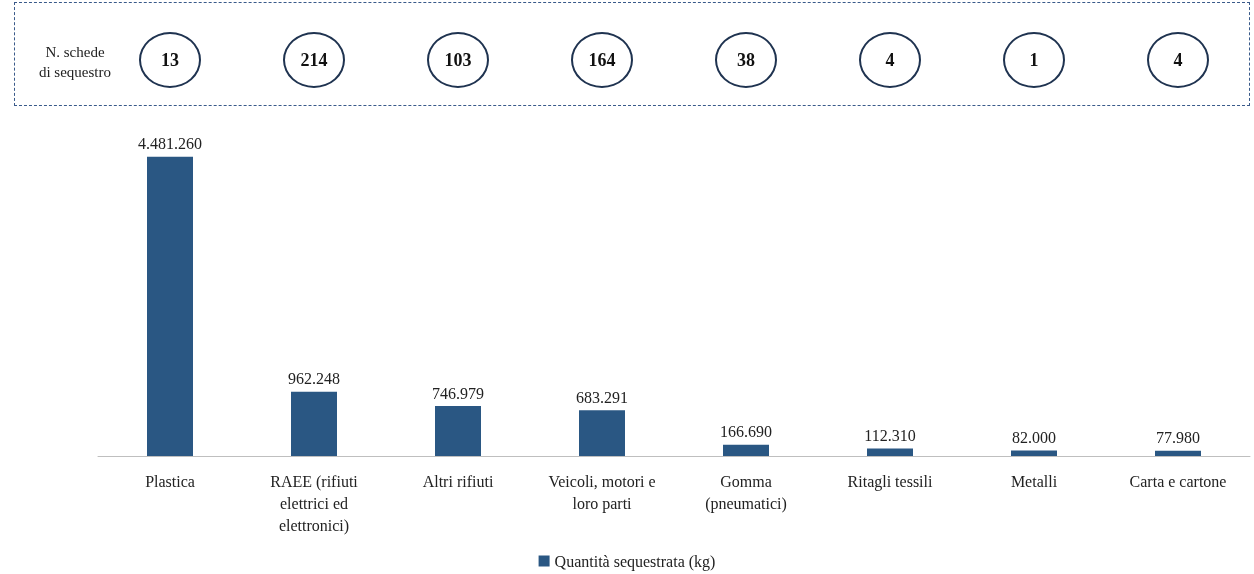 The height and width of the screenshot is (574, 1254). Describe the element at coordinates (170, 60) in the screenshot. I see `text: 13` at that location.